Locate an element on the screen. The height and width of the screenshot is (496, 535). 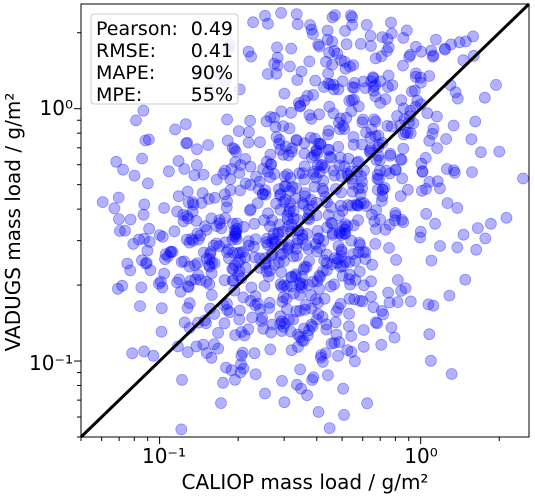
stat-name-mpe: MPE: is located at coordinates (119, 95).